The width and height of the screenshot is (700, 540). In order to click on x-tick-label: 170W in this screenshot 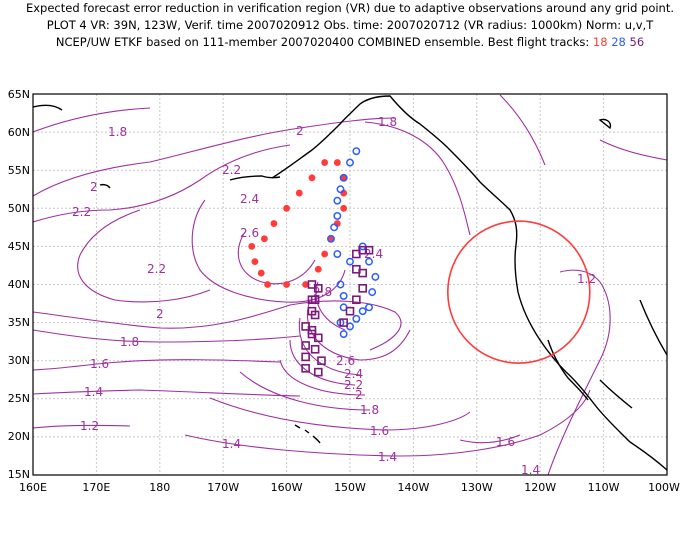, I will do `click(223, 487)`.